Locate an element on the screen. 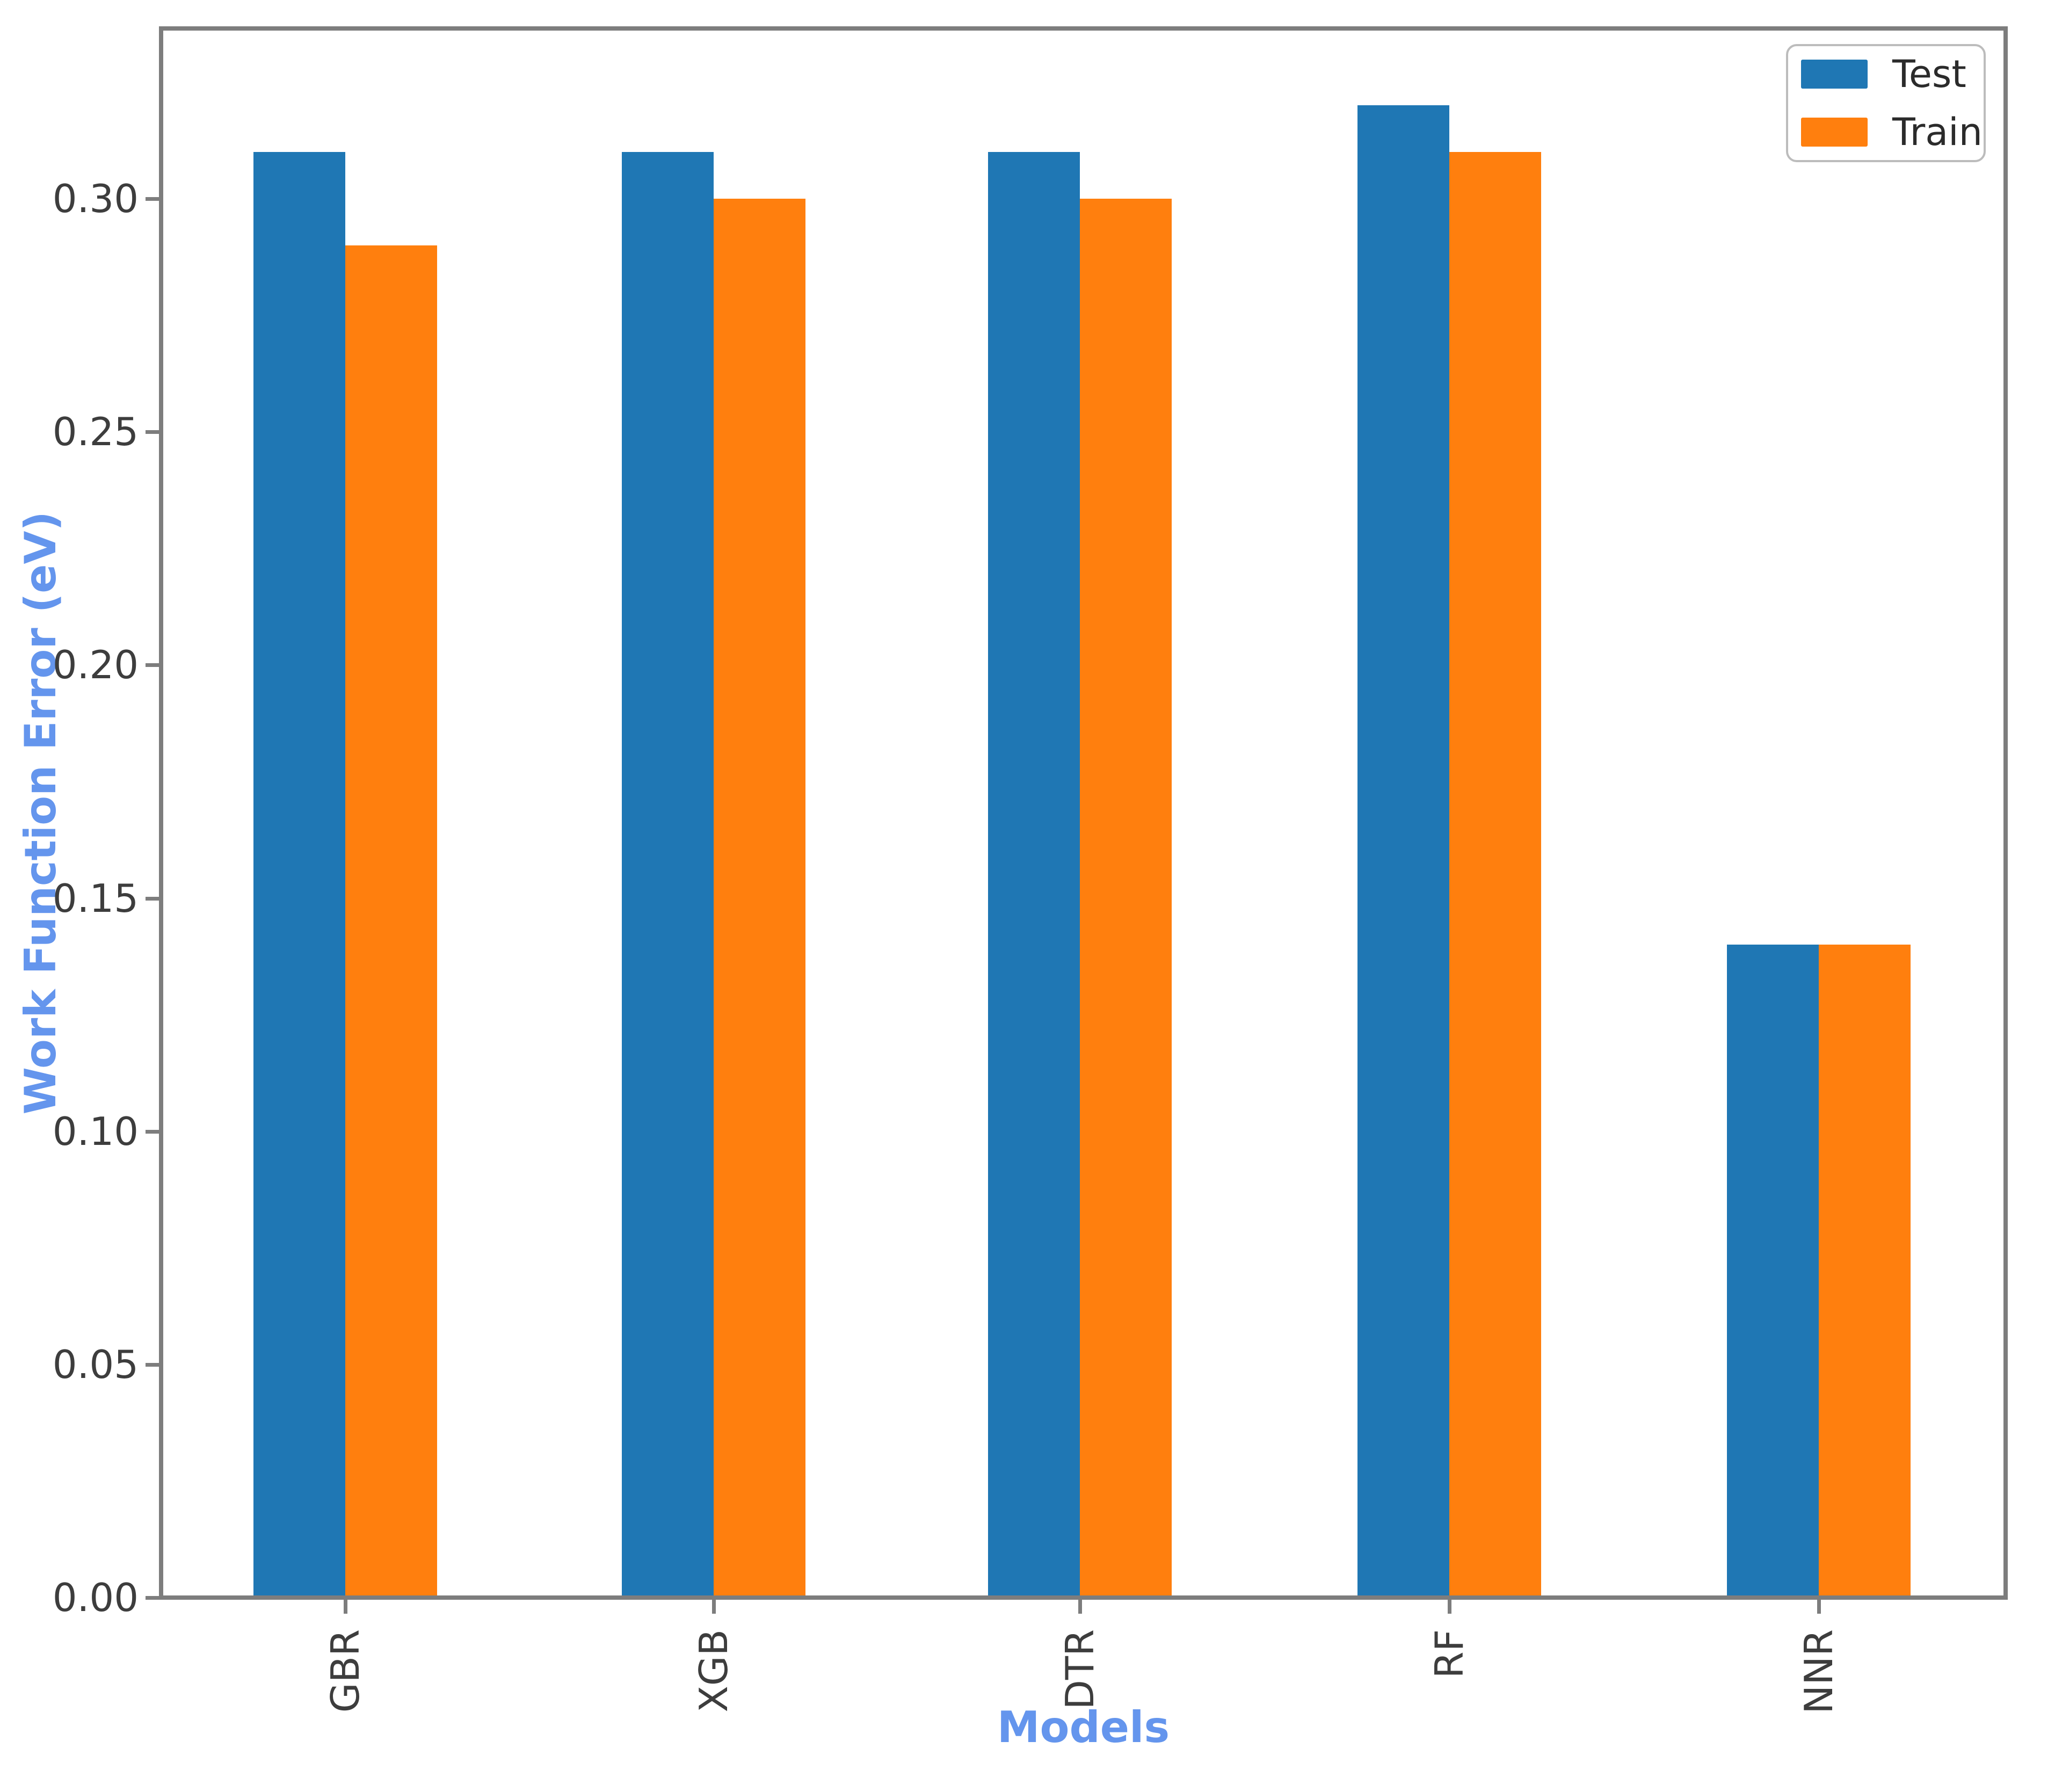 The height and width of the screenshot is (1792, 2062). x-tick-label-xgb: XGB is located at coordinates (713, 1709).